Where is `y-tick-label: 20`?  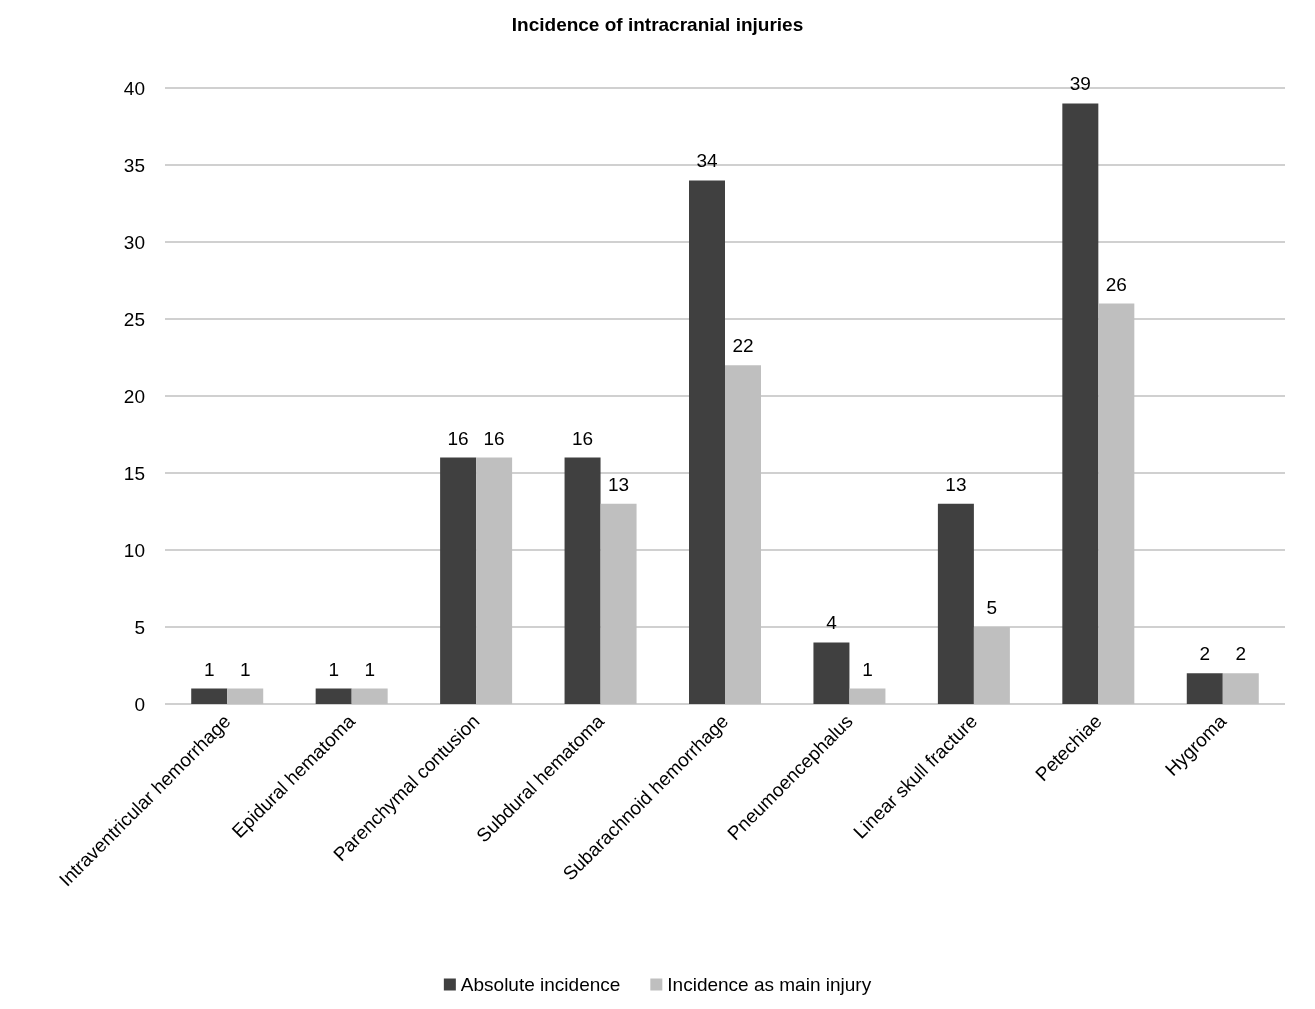 y-tick-label: 20 is located at coordinates (134, 396).